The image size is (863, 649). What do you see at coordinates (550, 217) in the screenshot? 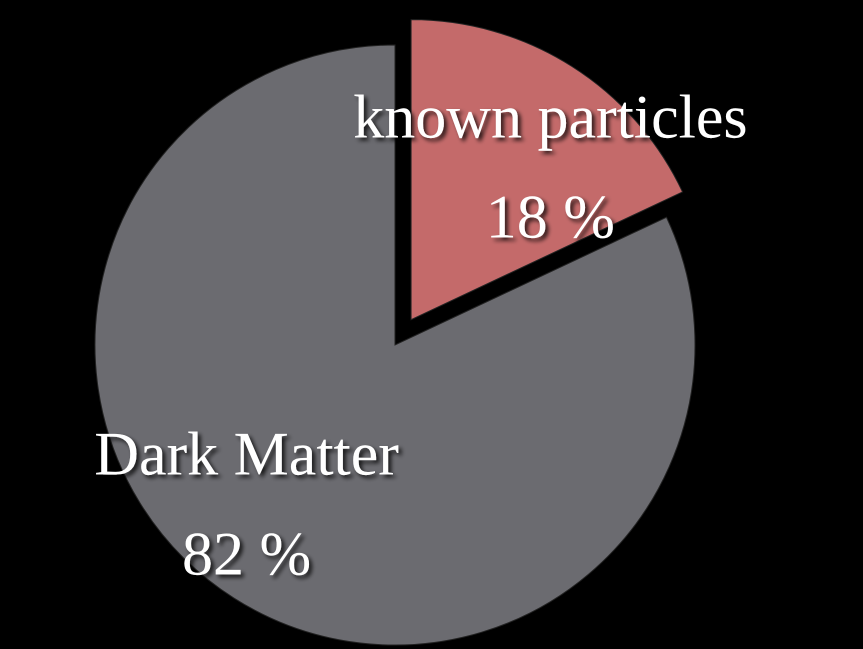
I see `data-label: 18 %` at bounding box center [550, 217].